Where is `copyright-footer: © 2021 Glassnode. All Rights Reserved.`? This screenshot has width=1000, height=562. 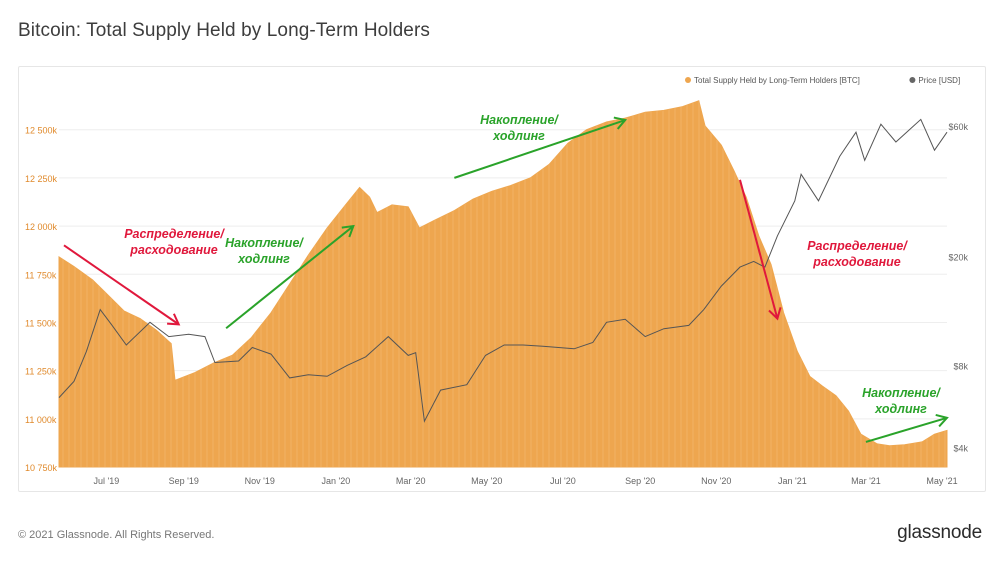 copyright-footer: © 2021 Glassnode. All Rights Reserved. is located at coordinates (116, 535).